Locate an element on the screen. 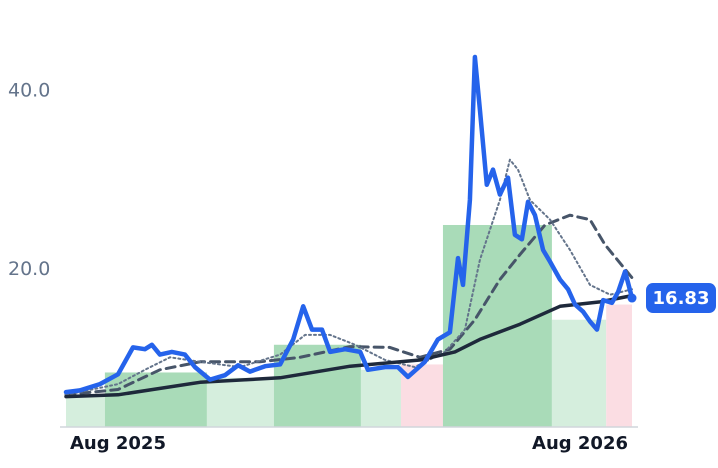  y-tick-label: 40.0 is located at coordinates (29, 90).